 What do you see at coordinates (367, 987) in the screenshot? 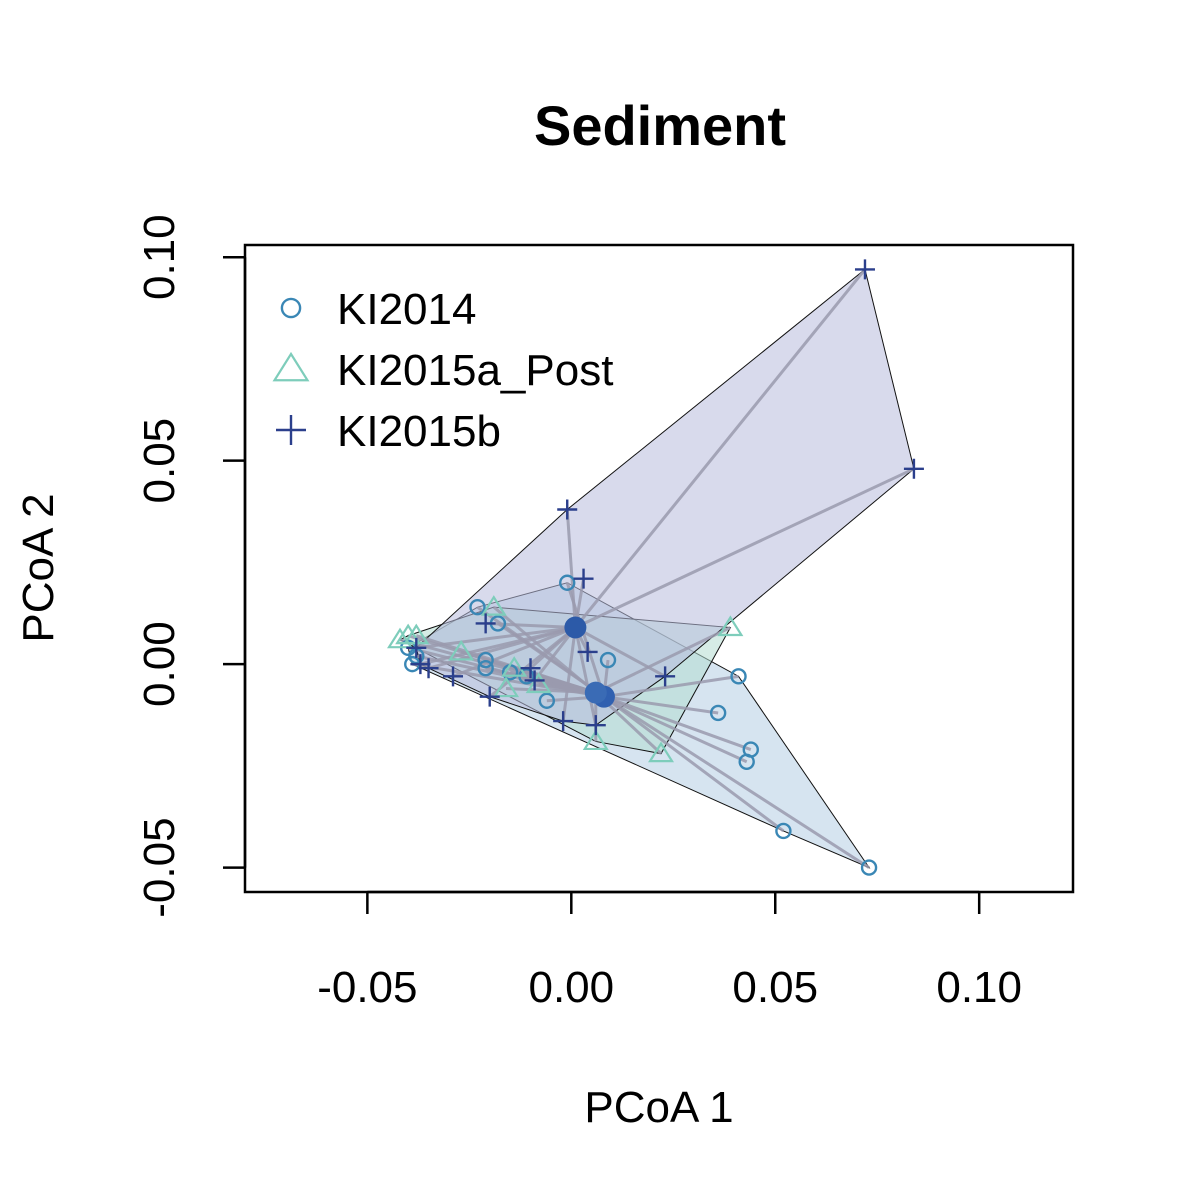
I see `x-tick-label: -0.05` at bounding box center [367, 987].